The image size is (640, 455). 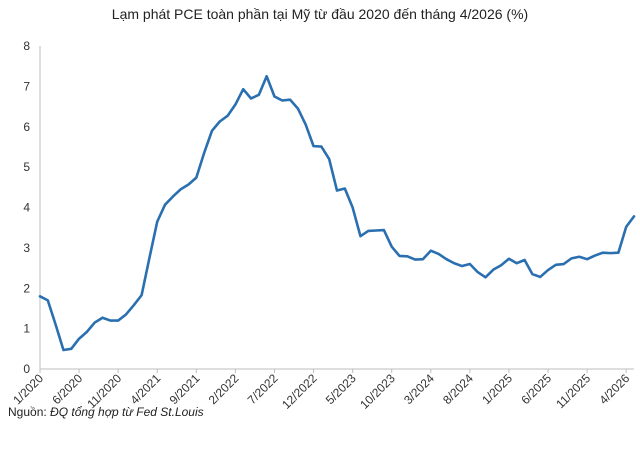 I want to click on x-tick-label: 6/2020, so click(x=67, y=389).